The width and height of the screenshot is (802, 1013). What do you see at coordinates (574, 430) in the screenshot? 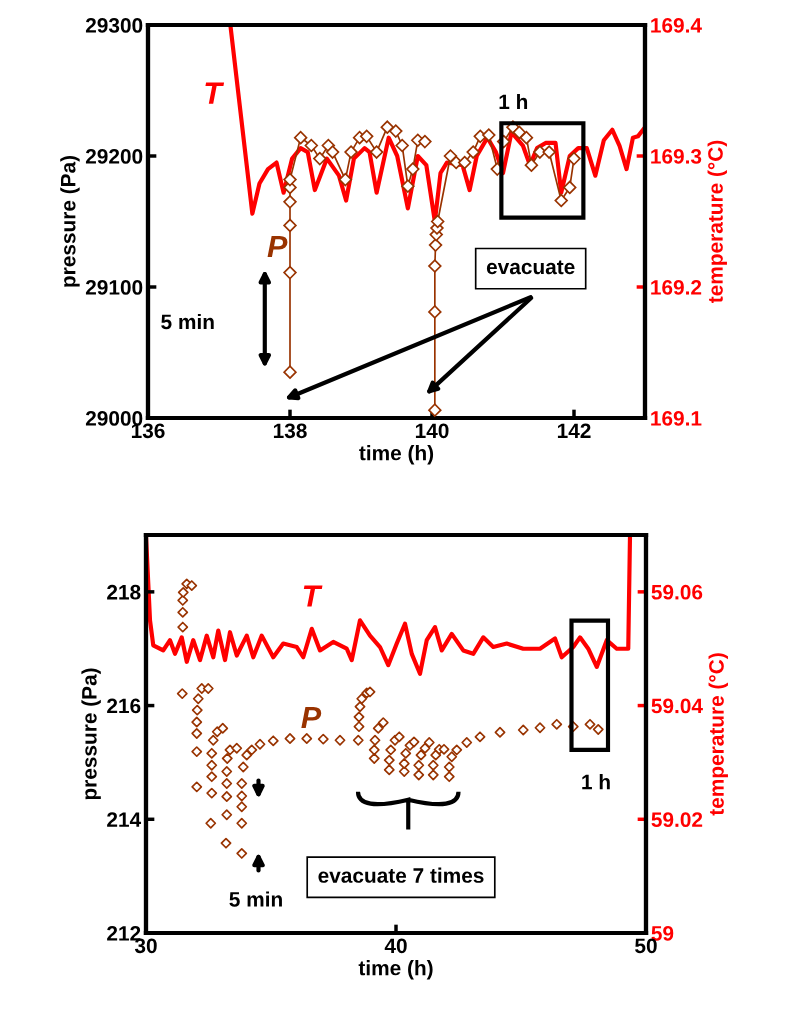
I see `x-tick-label: 142` at bounding box center [574, 430].